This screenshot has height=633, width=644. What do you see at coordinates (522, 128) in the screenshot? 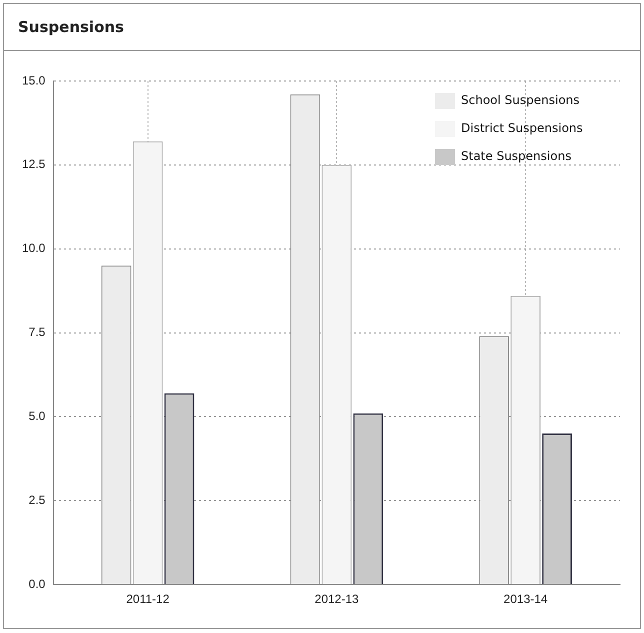
I see `legend-label: District Suspensions` at bounding box center [522, 128].